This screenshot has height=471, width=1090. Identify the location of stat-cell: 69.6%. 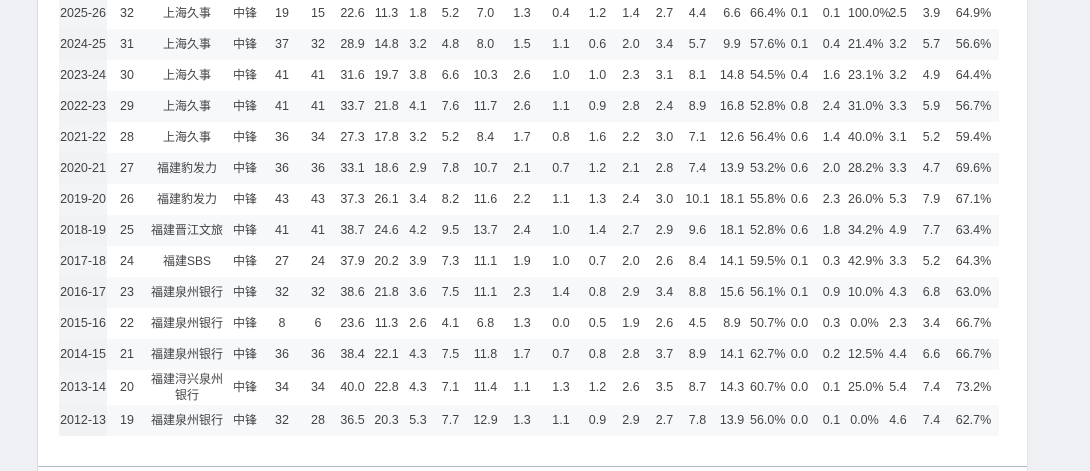
(973, 168).